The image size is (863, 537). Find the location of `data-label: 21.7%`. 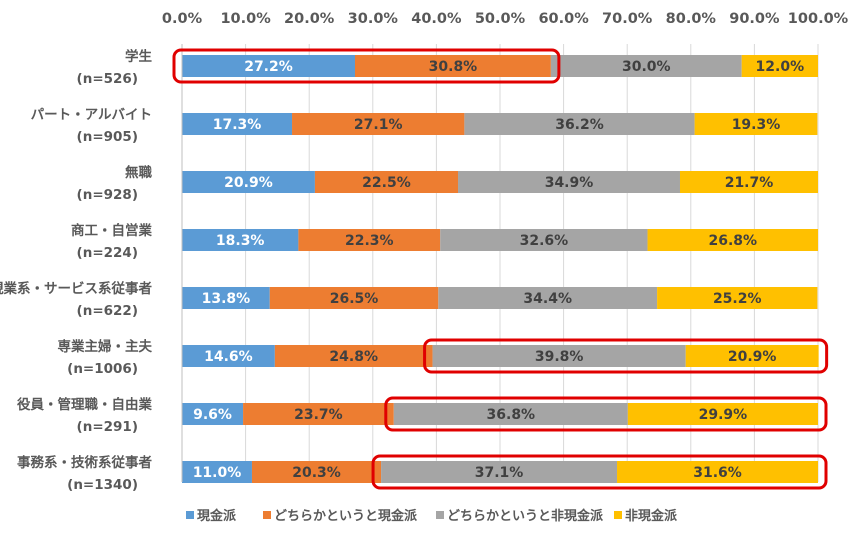

data-label: 21.7% is located at coordinates (749, 183).